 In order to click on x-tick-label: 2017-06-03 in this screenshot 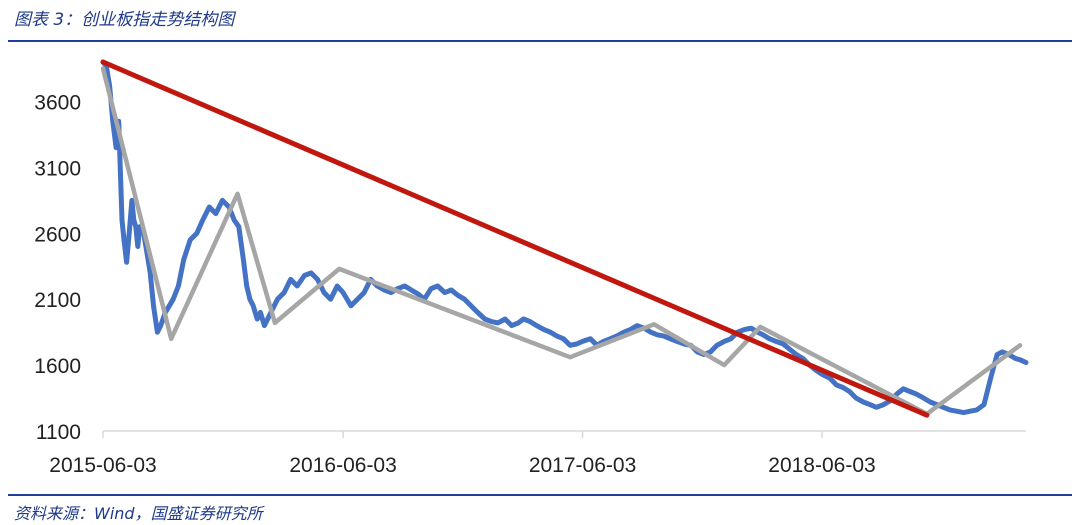, I will do `click(582, 465)`.